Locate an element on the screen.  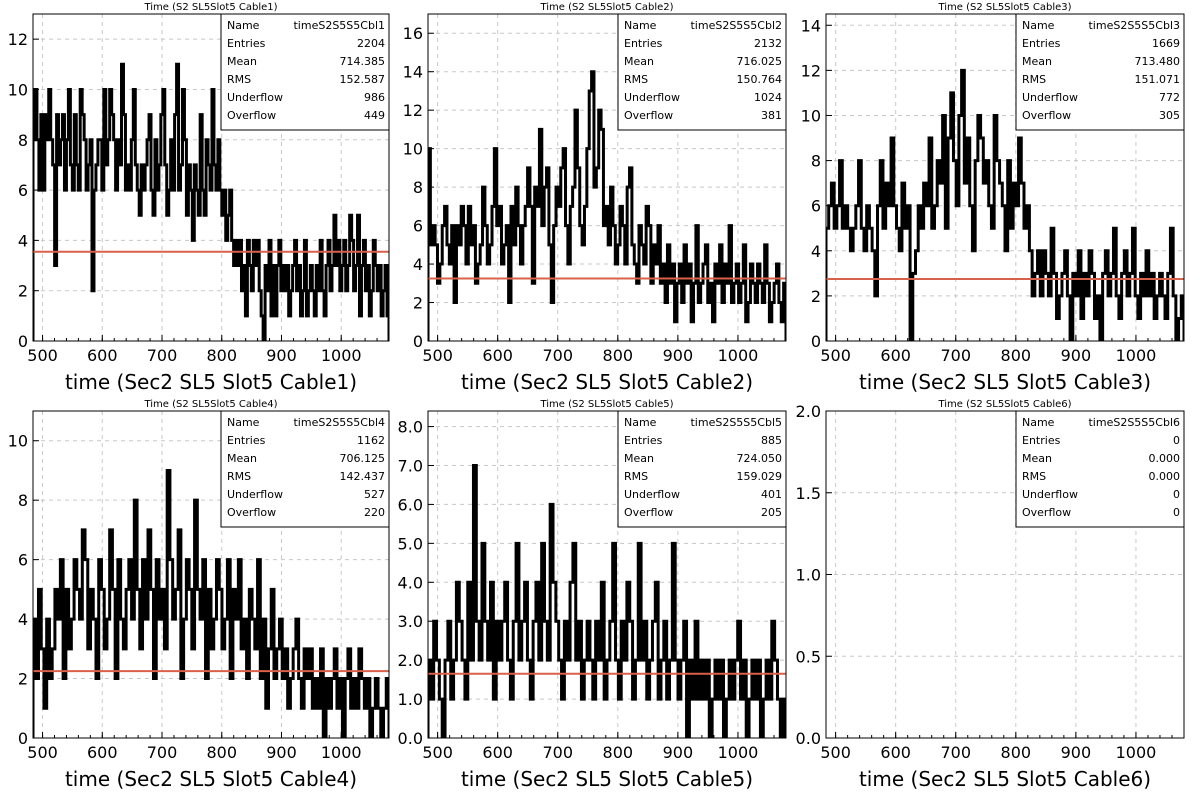
stat-label: Name is located at coordinates (1038, 25).